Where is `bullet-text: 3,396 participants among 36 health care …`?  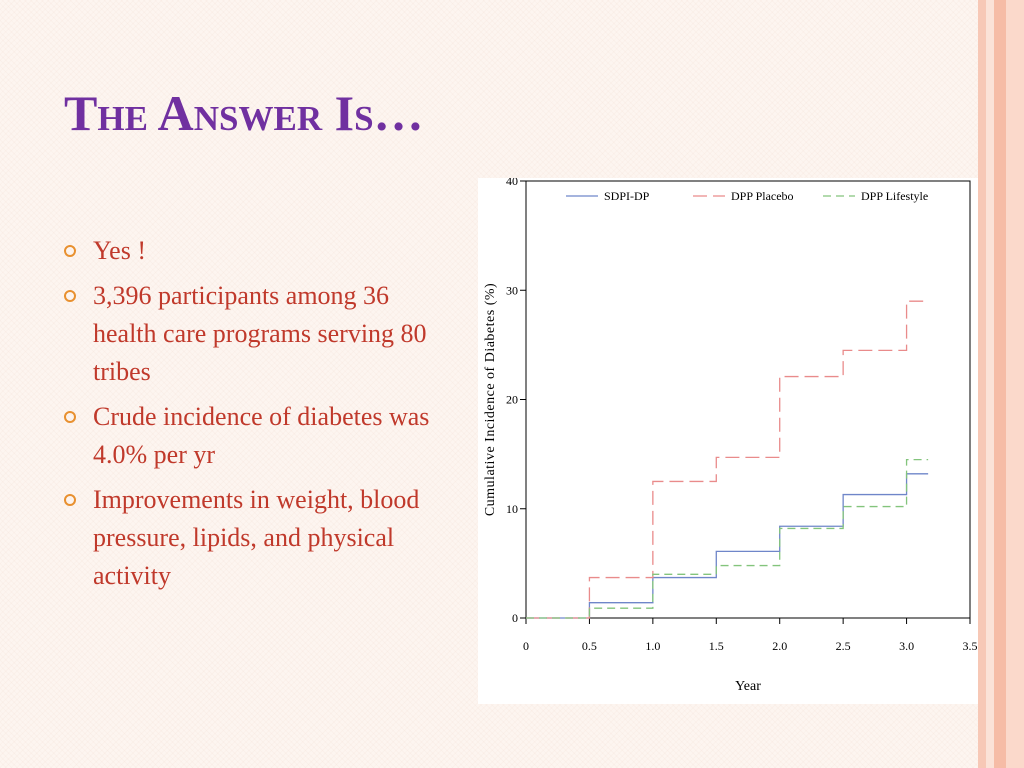 bullet-text: 3,396 participants among 36 health care … is located at coordinates (260, 333).